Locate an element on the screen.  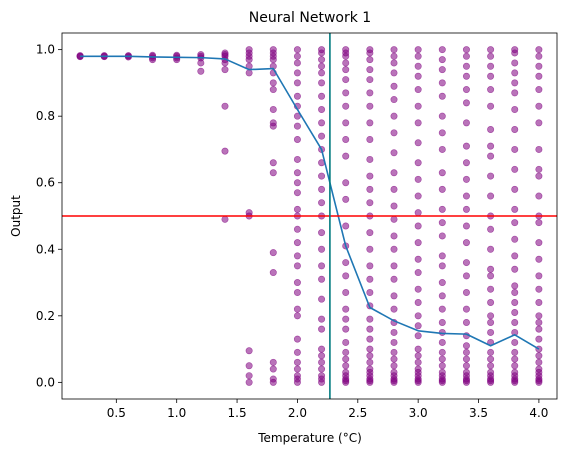
x-tick-label: 1.5 is located at coordinates (237, 413).